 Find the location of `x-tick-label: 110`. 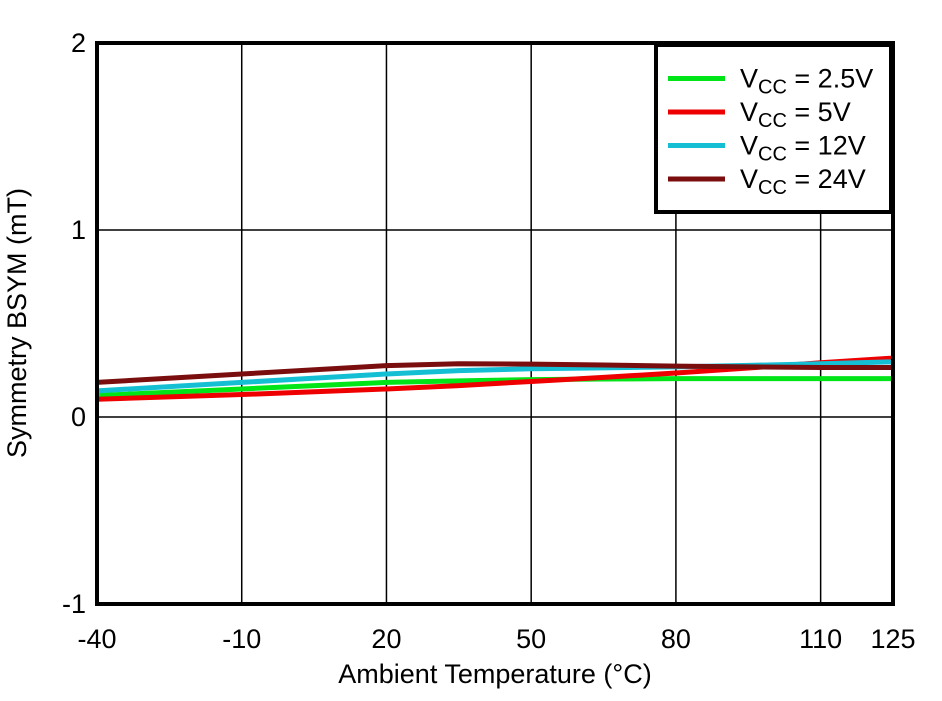

x-tick-label: 110 is located at coordinates (820, 639).